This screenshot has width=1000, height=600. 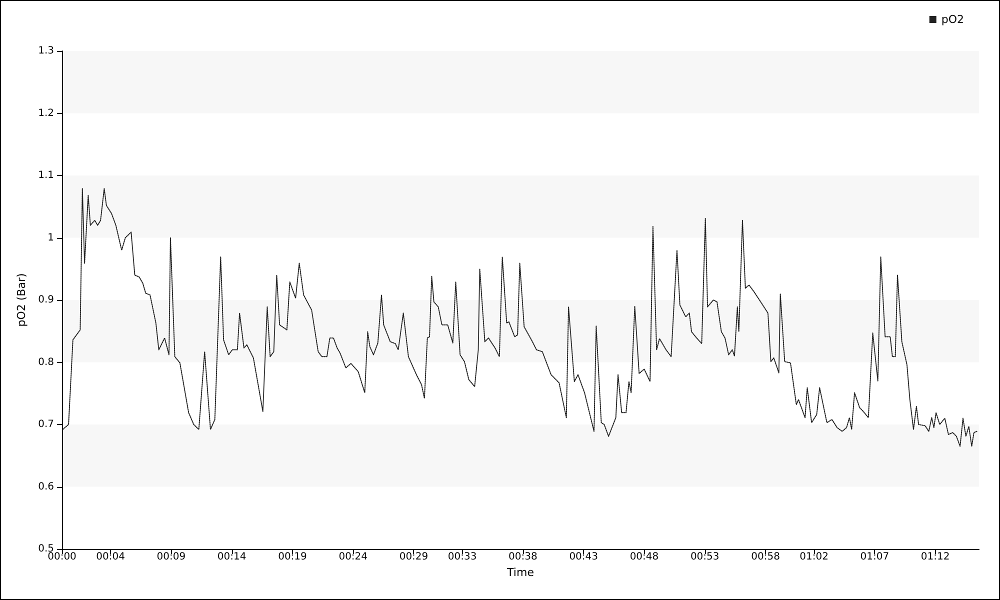 What do you see at coordinates (705, 557) in the screenshot?
I see `x-tick-label: 00:53` at bounding box center [705, 557].